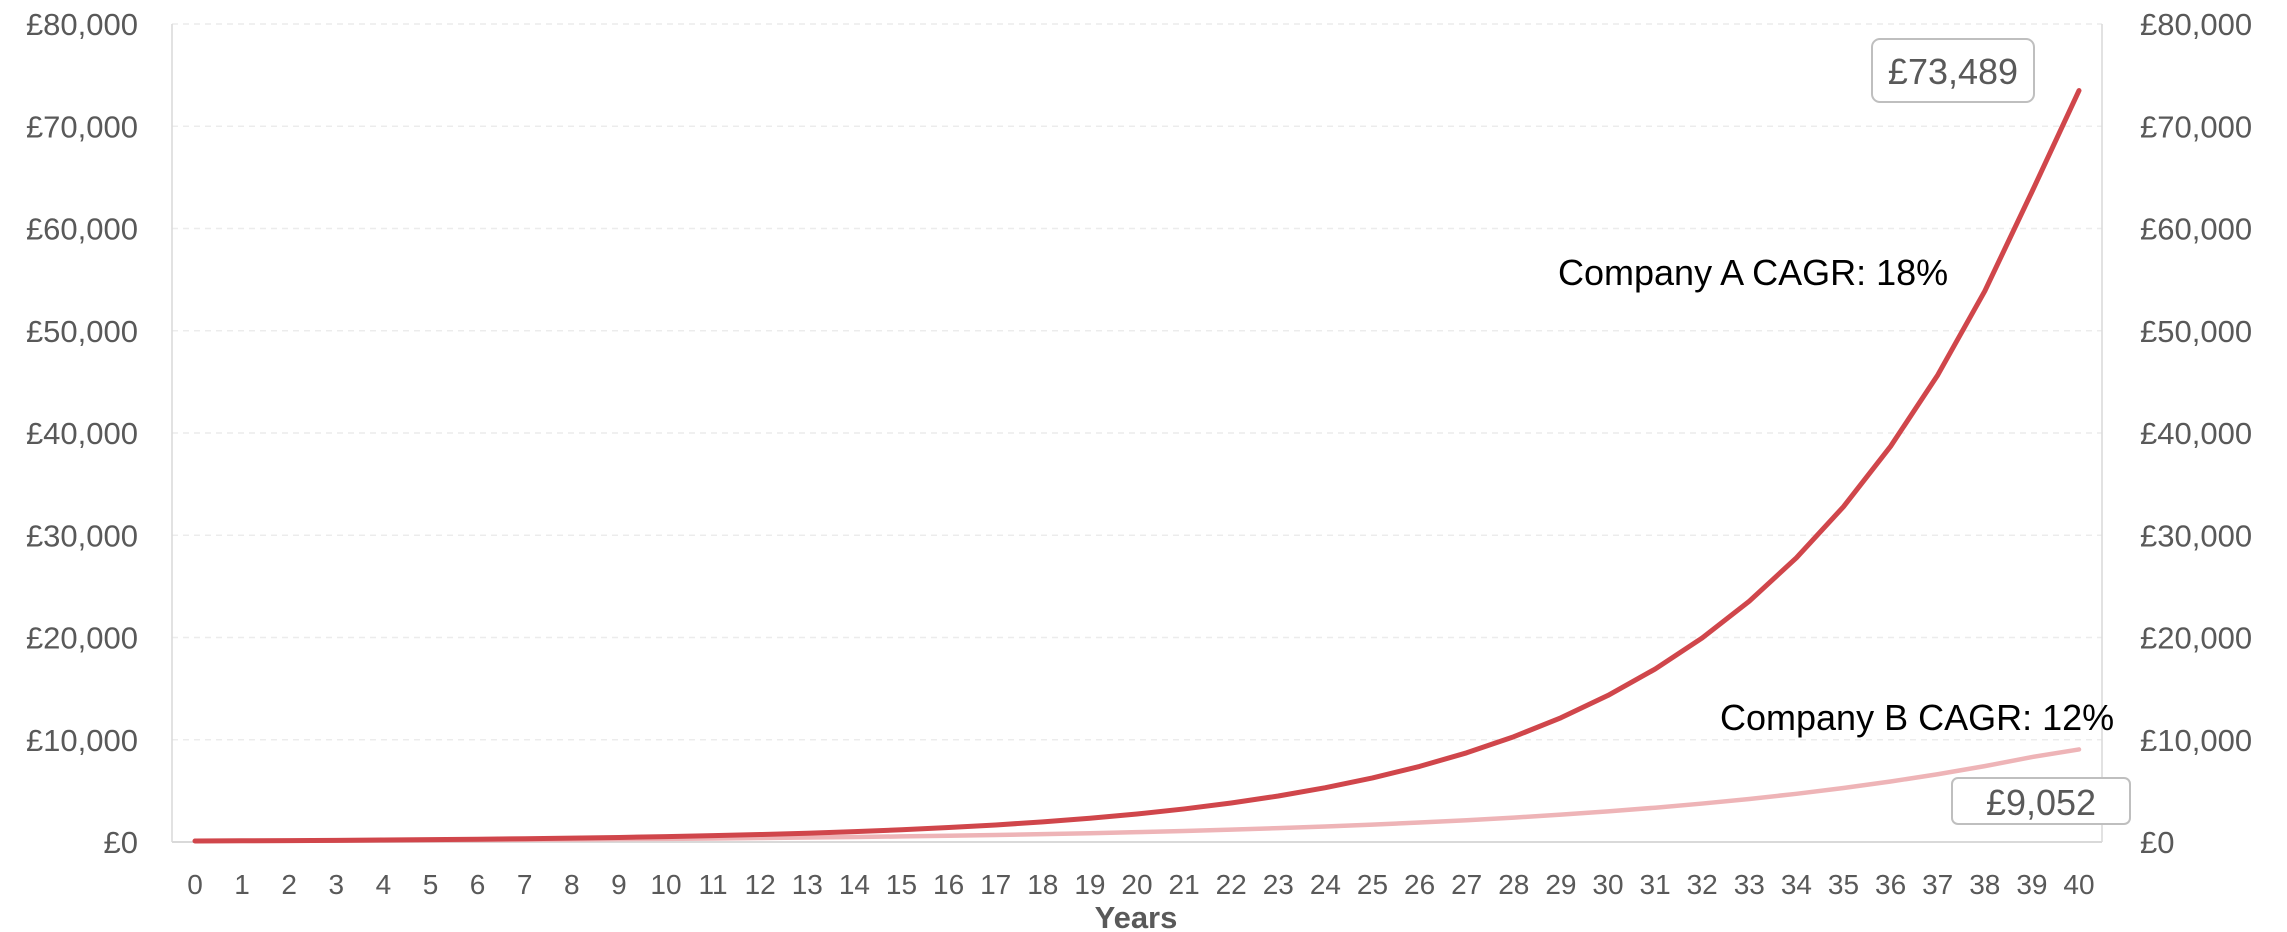 The image size is (2287, 932). I want to click on y-tick-label-left: £60,000, so click(82, 229).